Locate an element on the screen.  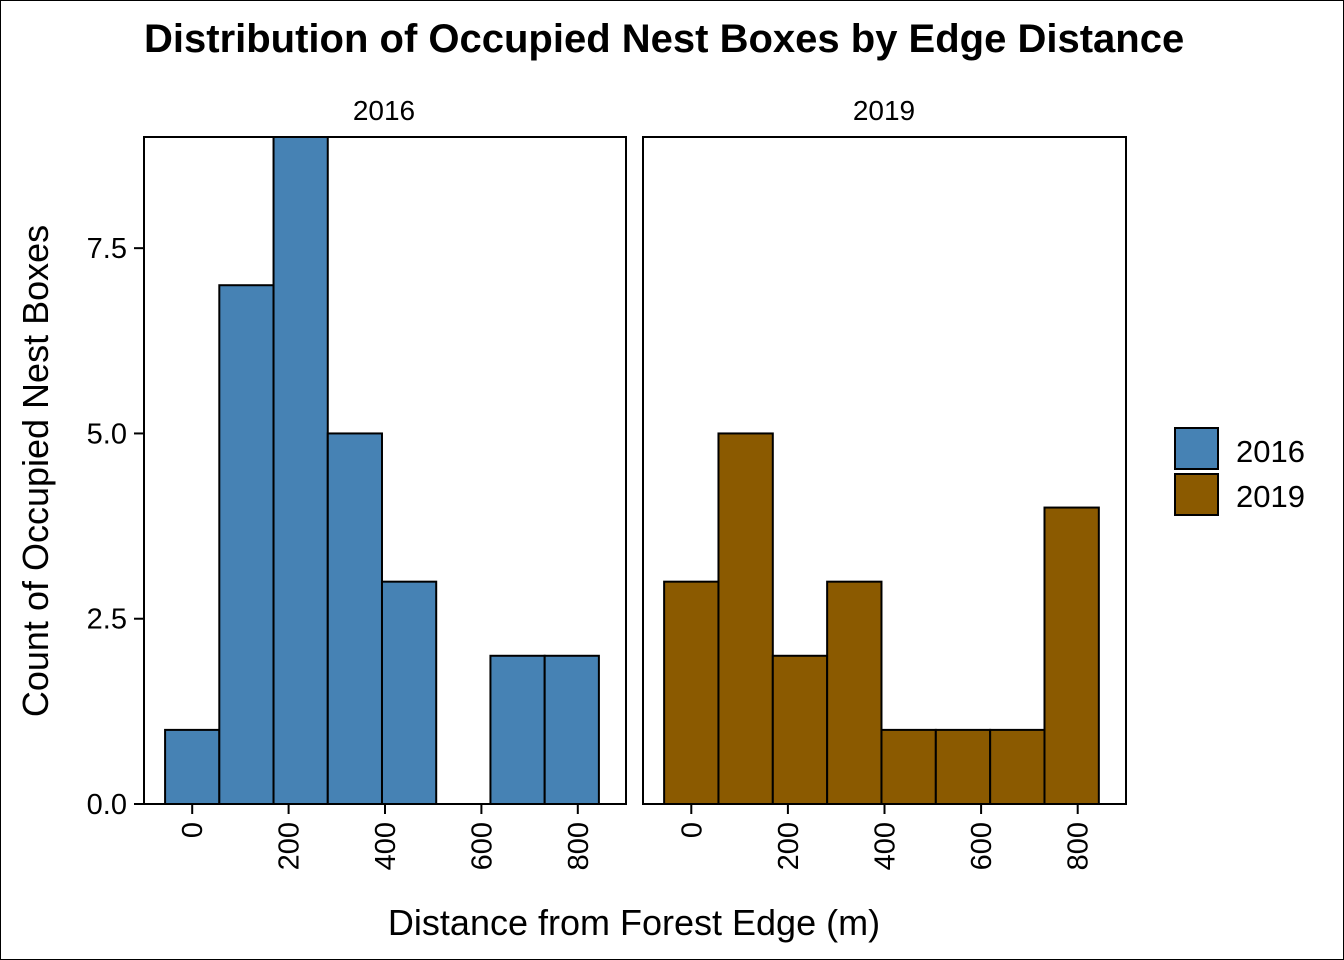
y-tick-label: 0.0 is located at coordinates (107, 805).